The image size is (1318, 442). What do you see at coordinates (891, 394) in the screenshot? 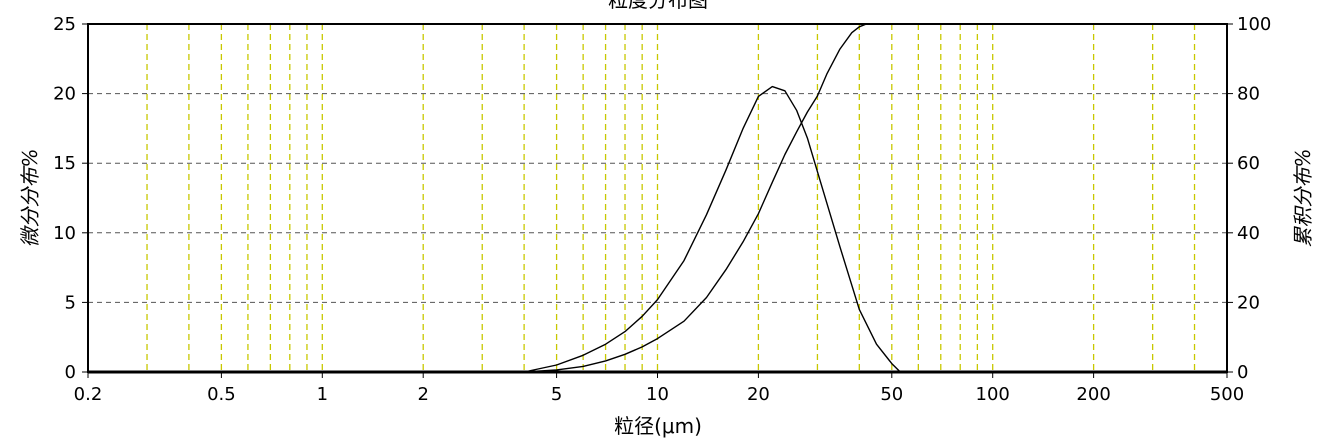
I see `x-tick-label: 50` at bounding box center [891, 394].